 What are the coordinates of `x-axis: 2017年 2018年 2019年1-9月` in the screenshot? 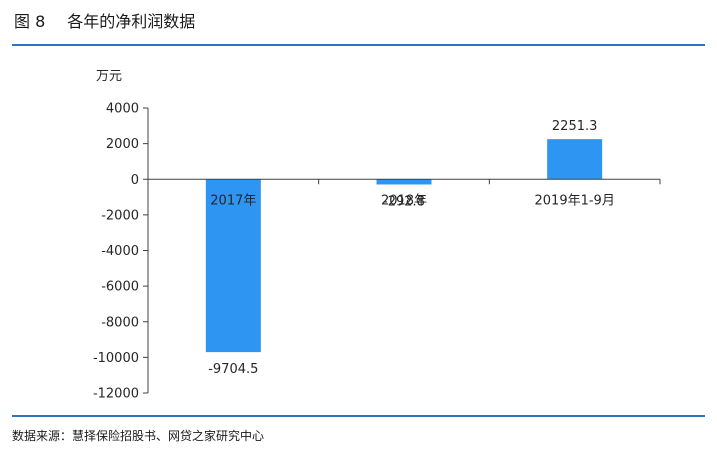 It's located at (404, 193).